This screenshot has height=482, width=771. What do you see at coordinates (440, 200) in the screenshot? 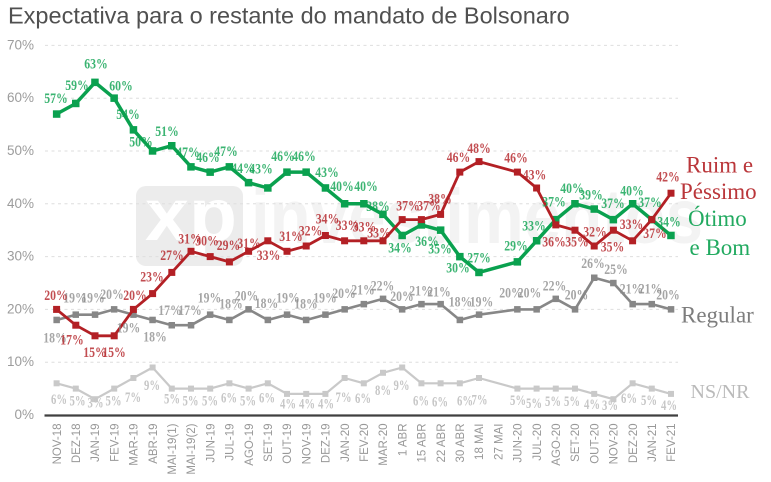
I see `svg-text: 38%` at bounding box center [440, 200].